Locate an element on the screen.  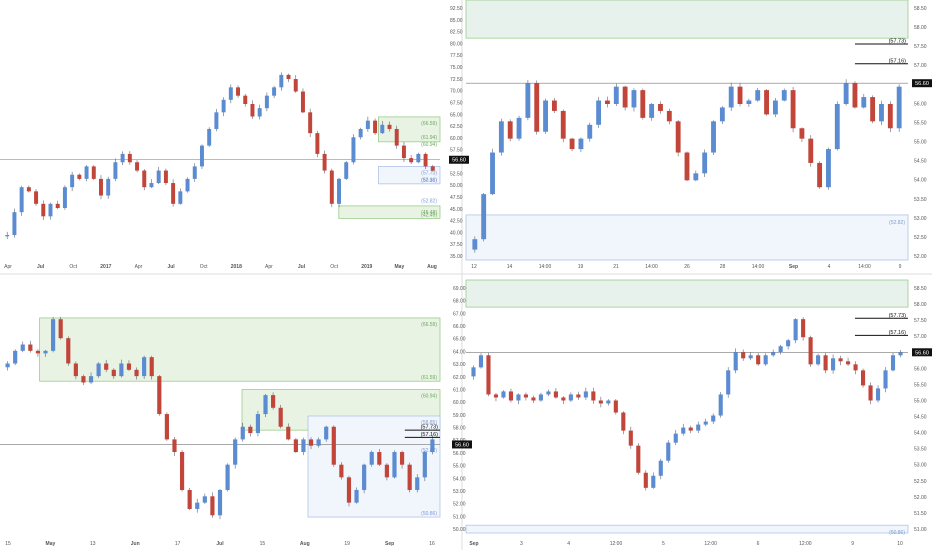
x-tick-label: Jun is located at coordinates (135, 544).